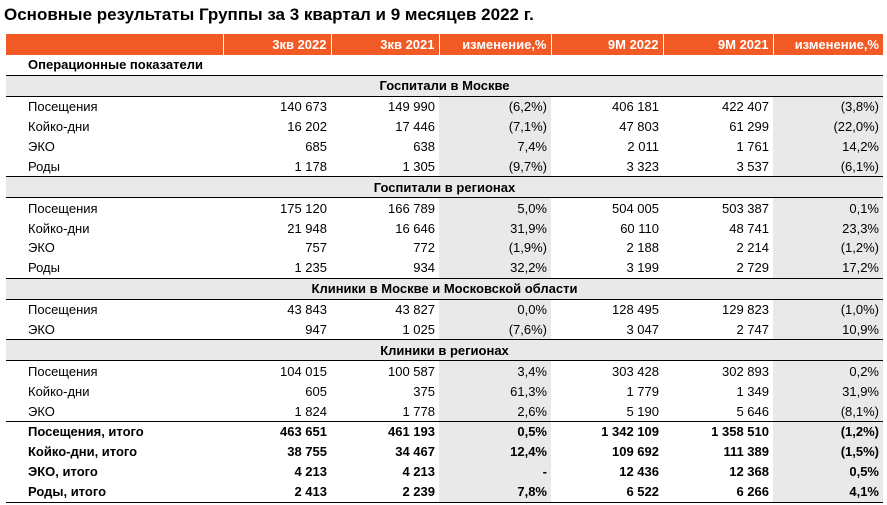  What do you see at coordinates (310, 472) in the screenshot?
I see `q3-2022-value: 4 213` at bounding box center [310, 472].